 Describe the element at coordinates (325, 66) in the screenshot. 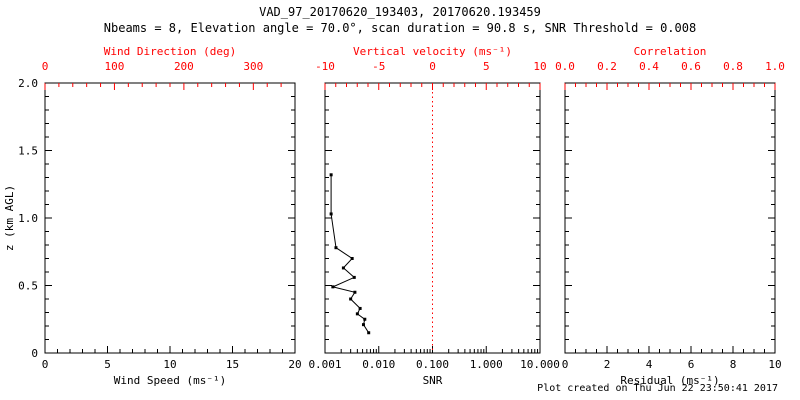

I see `top-tick-label: -10` at that location.